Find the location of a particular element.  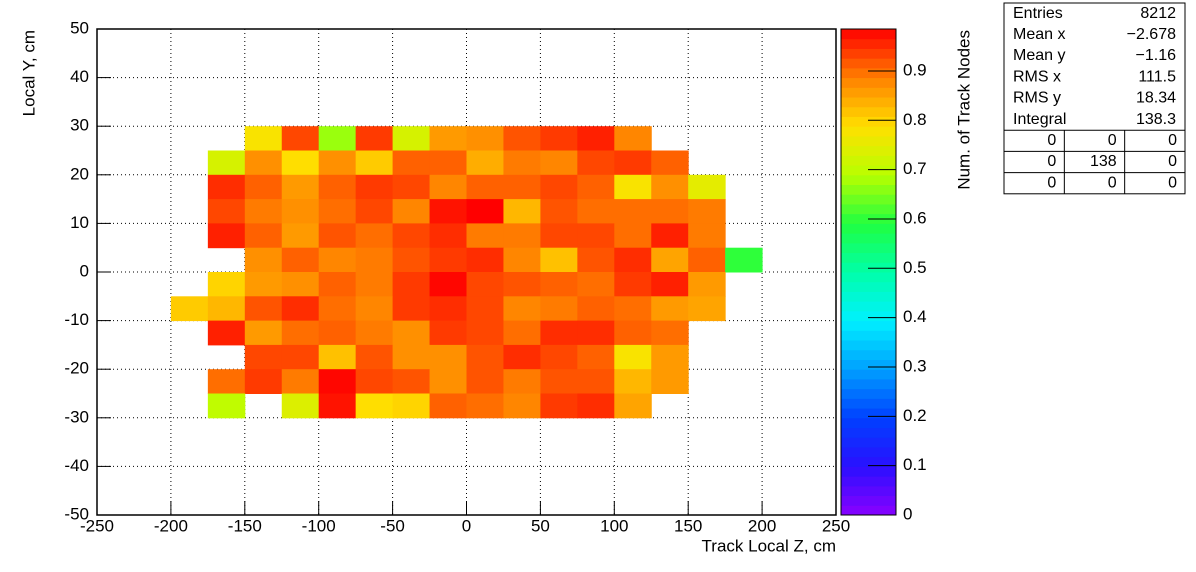

y-tick-label: 20 is located at coordinates (79, 173).